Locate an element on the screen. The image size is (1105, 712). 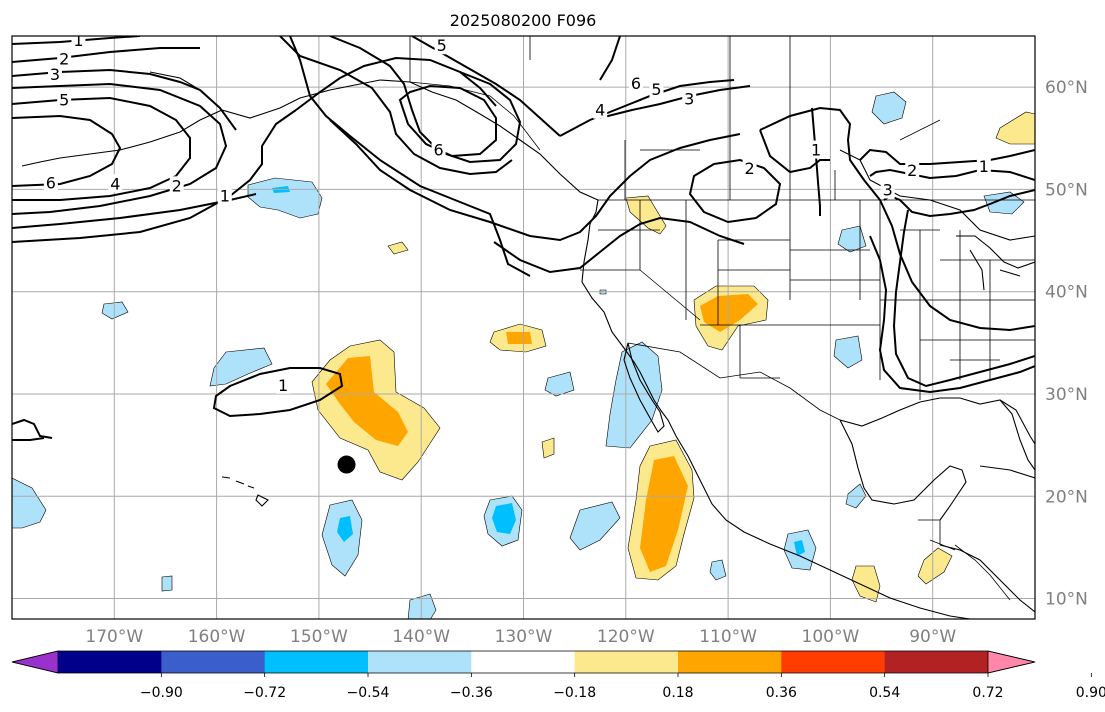
lat-tick-label: 60°N is located at coordinates (1066, 88).